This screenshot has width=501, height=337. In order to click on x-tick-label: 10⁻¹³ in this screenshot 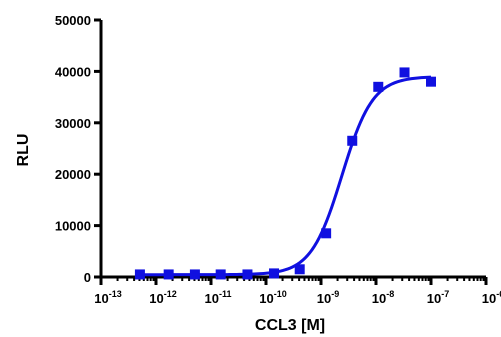, I will do `click(107, 297)`.